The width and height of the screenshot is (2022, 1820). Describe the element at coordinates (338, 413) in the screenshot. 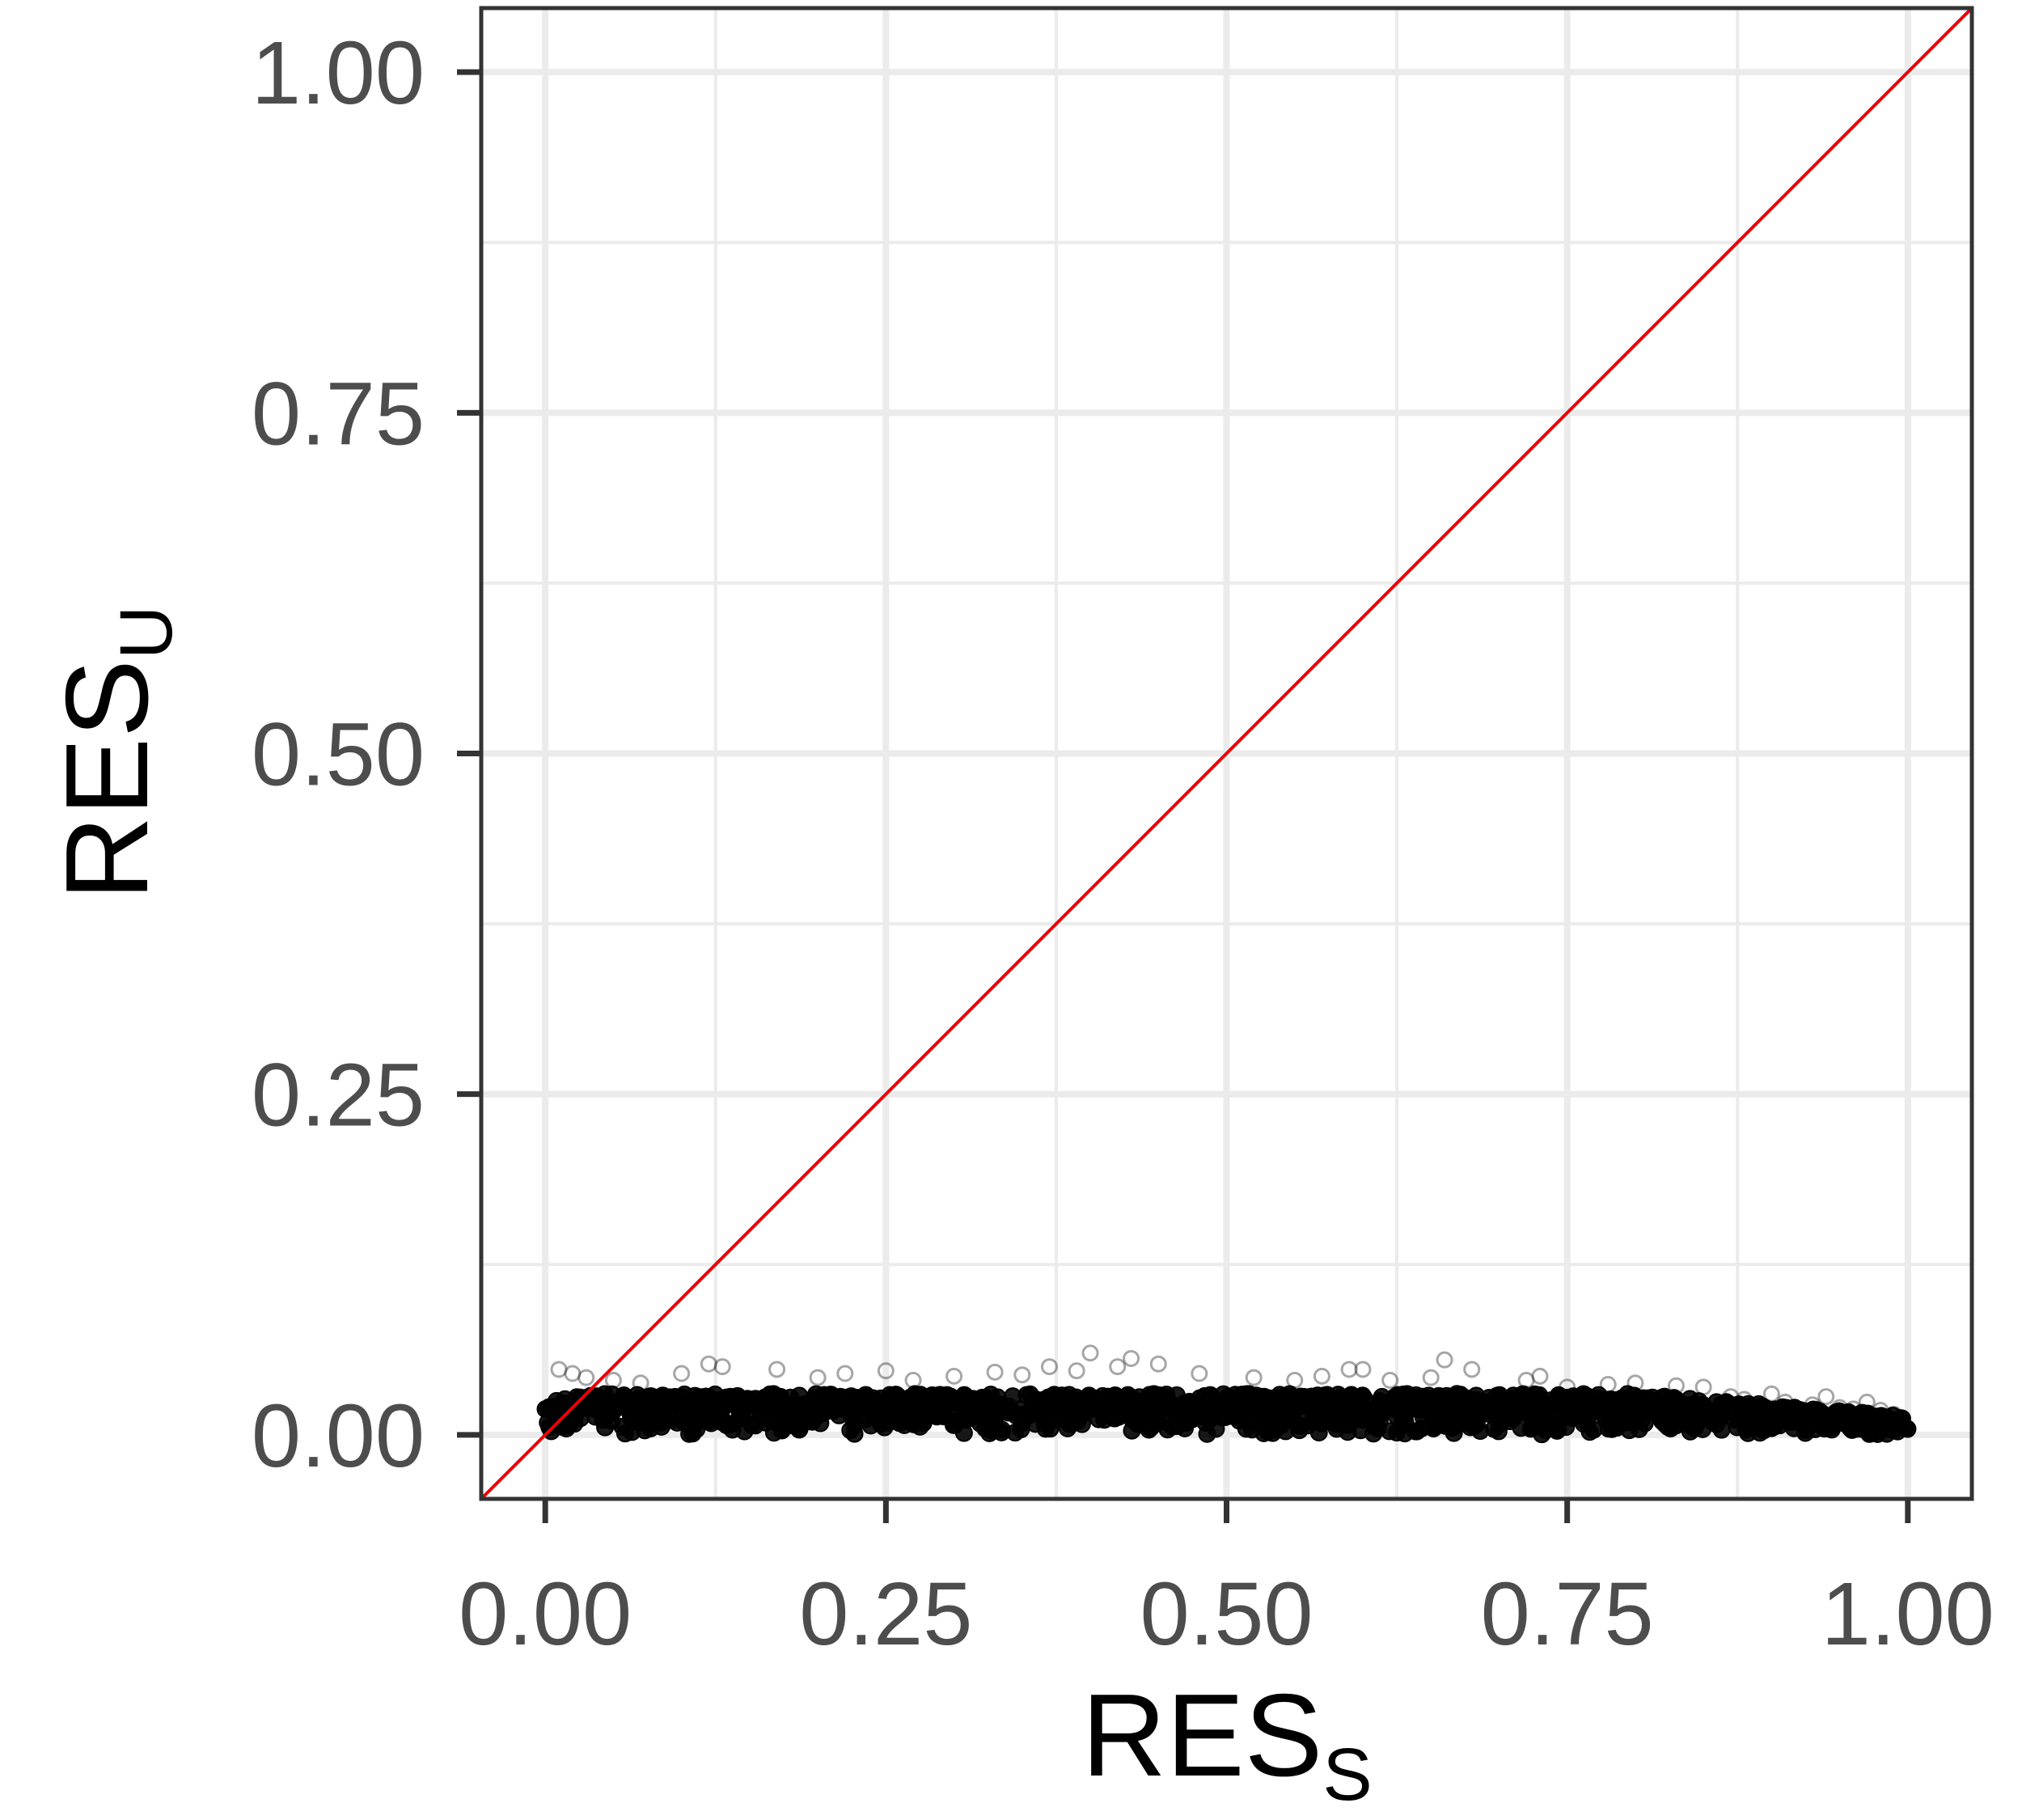

I see `y-tick-label: 0.75` at that location.